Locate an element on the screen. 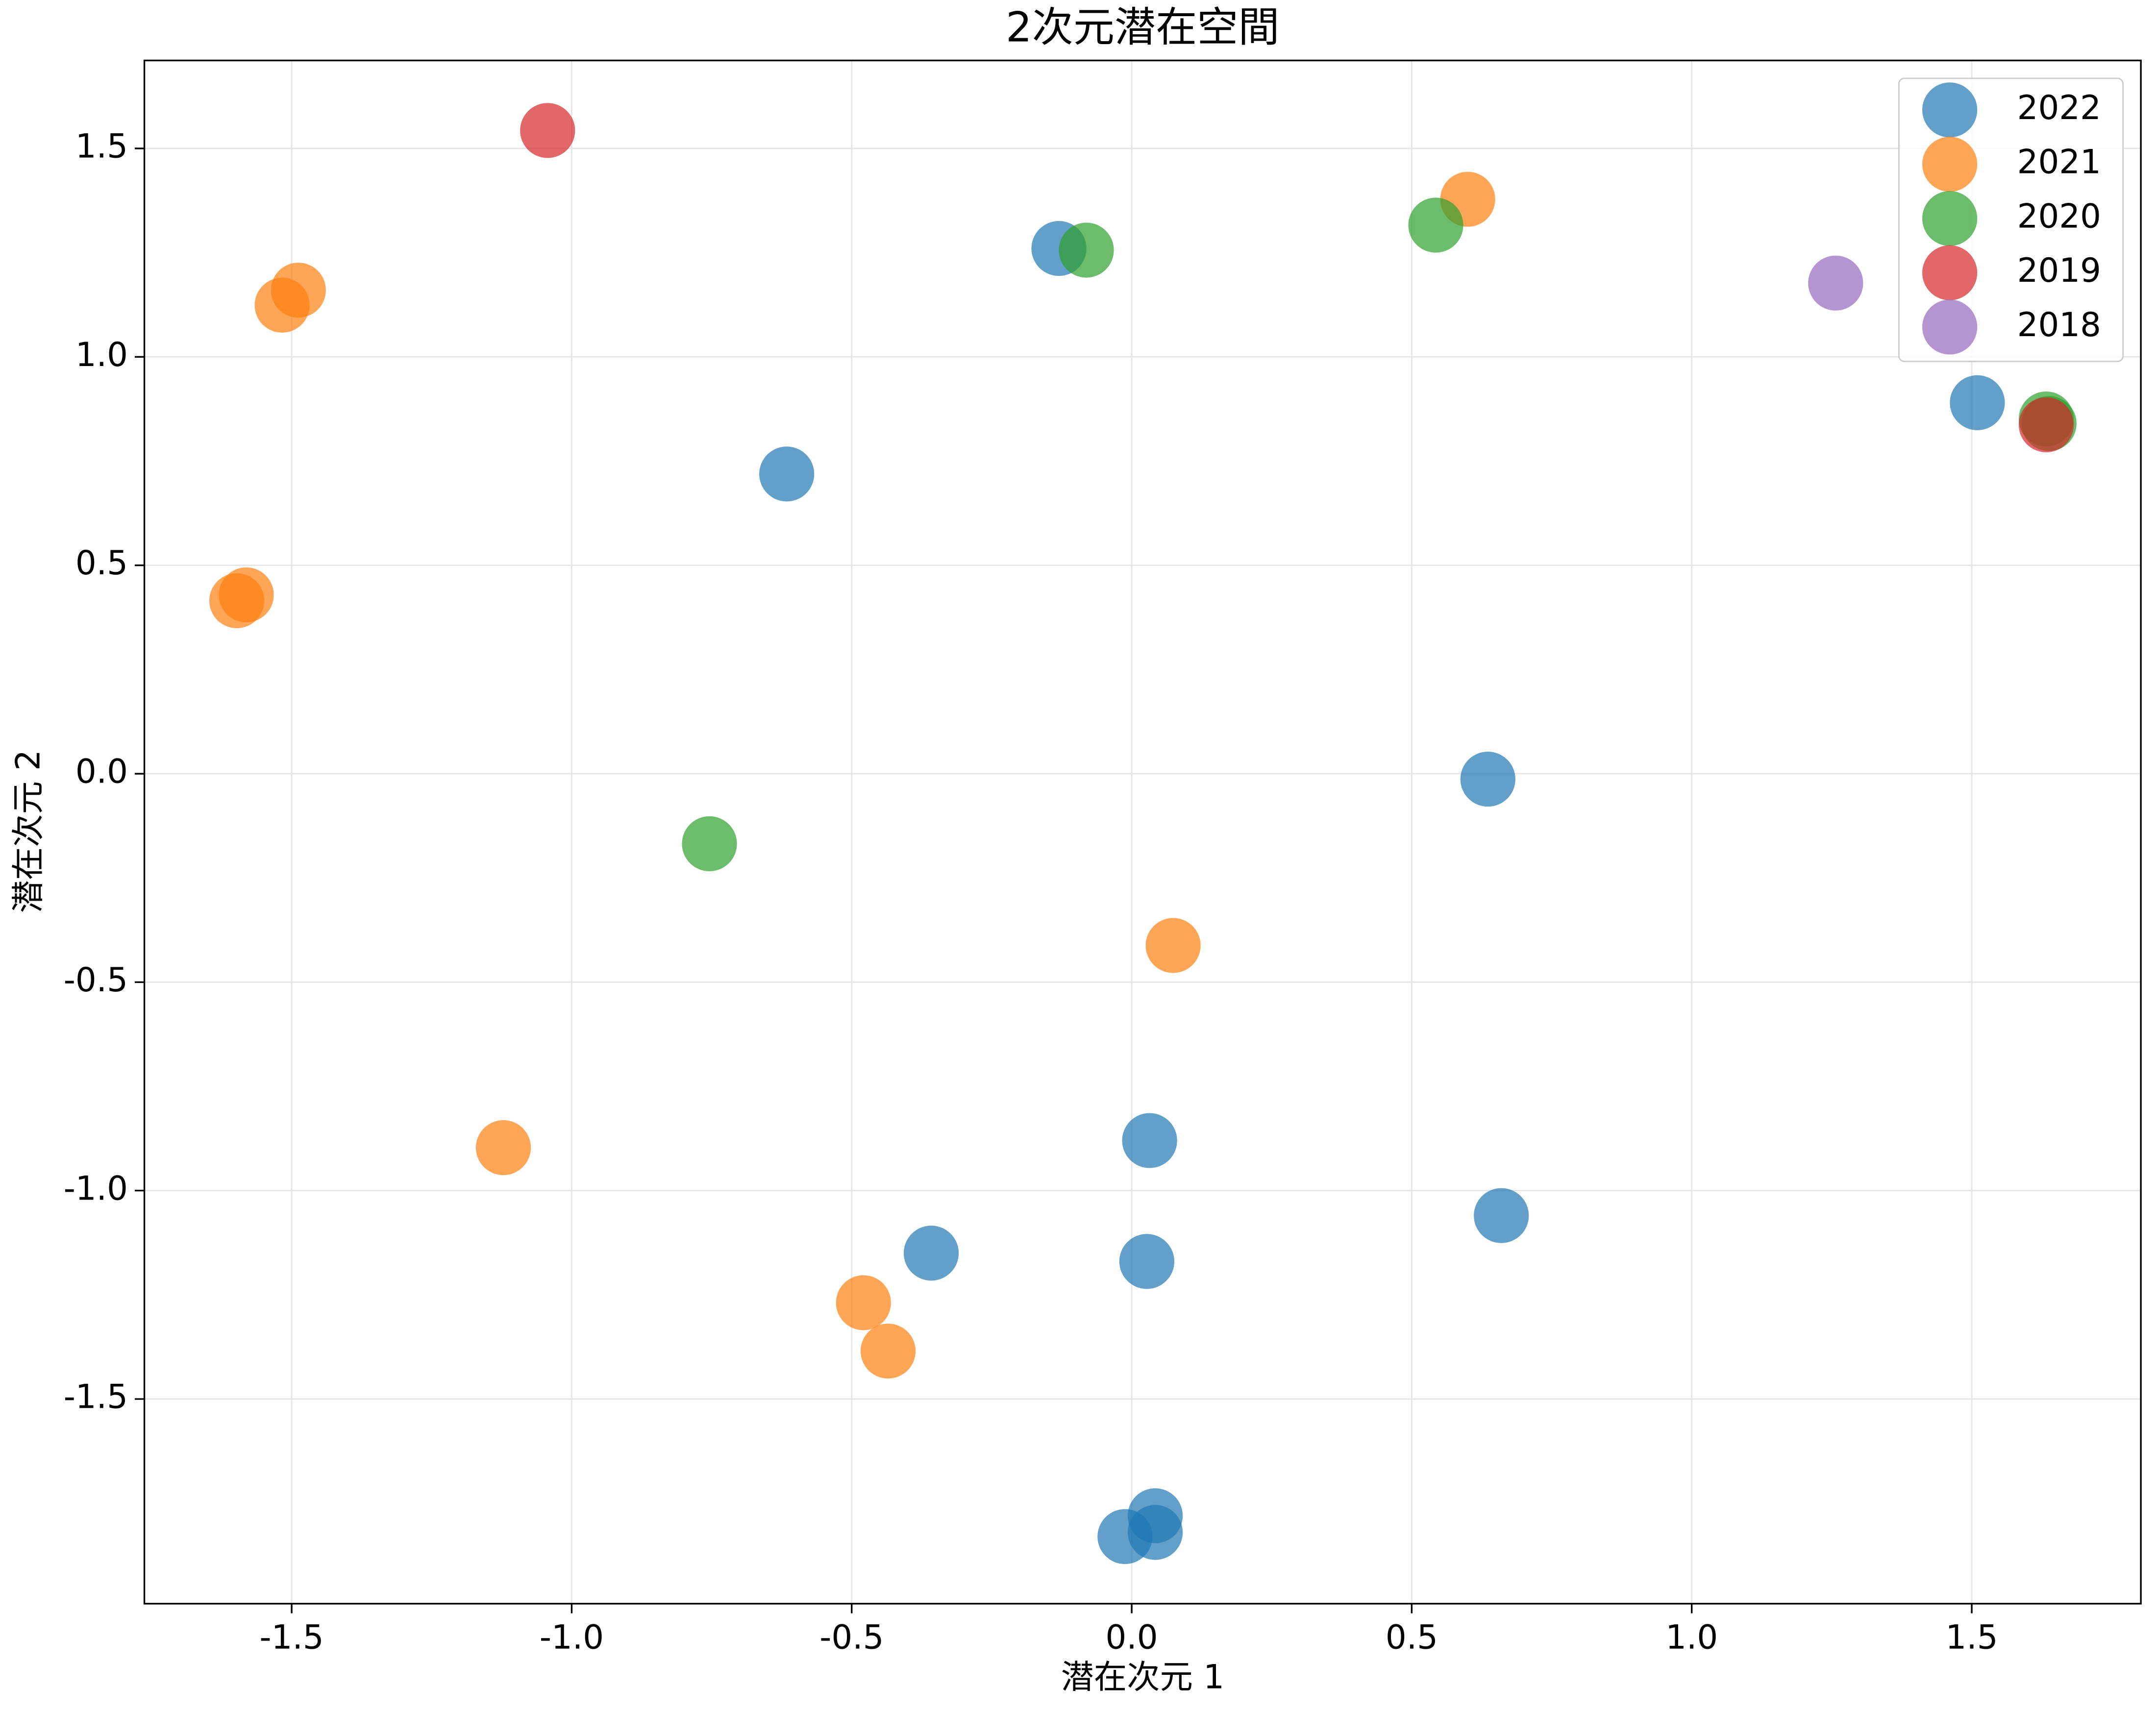  chart-title: 2次元潜在空間 is located at coordinates (1142, 27).